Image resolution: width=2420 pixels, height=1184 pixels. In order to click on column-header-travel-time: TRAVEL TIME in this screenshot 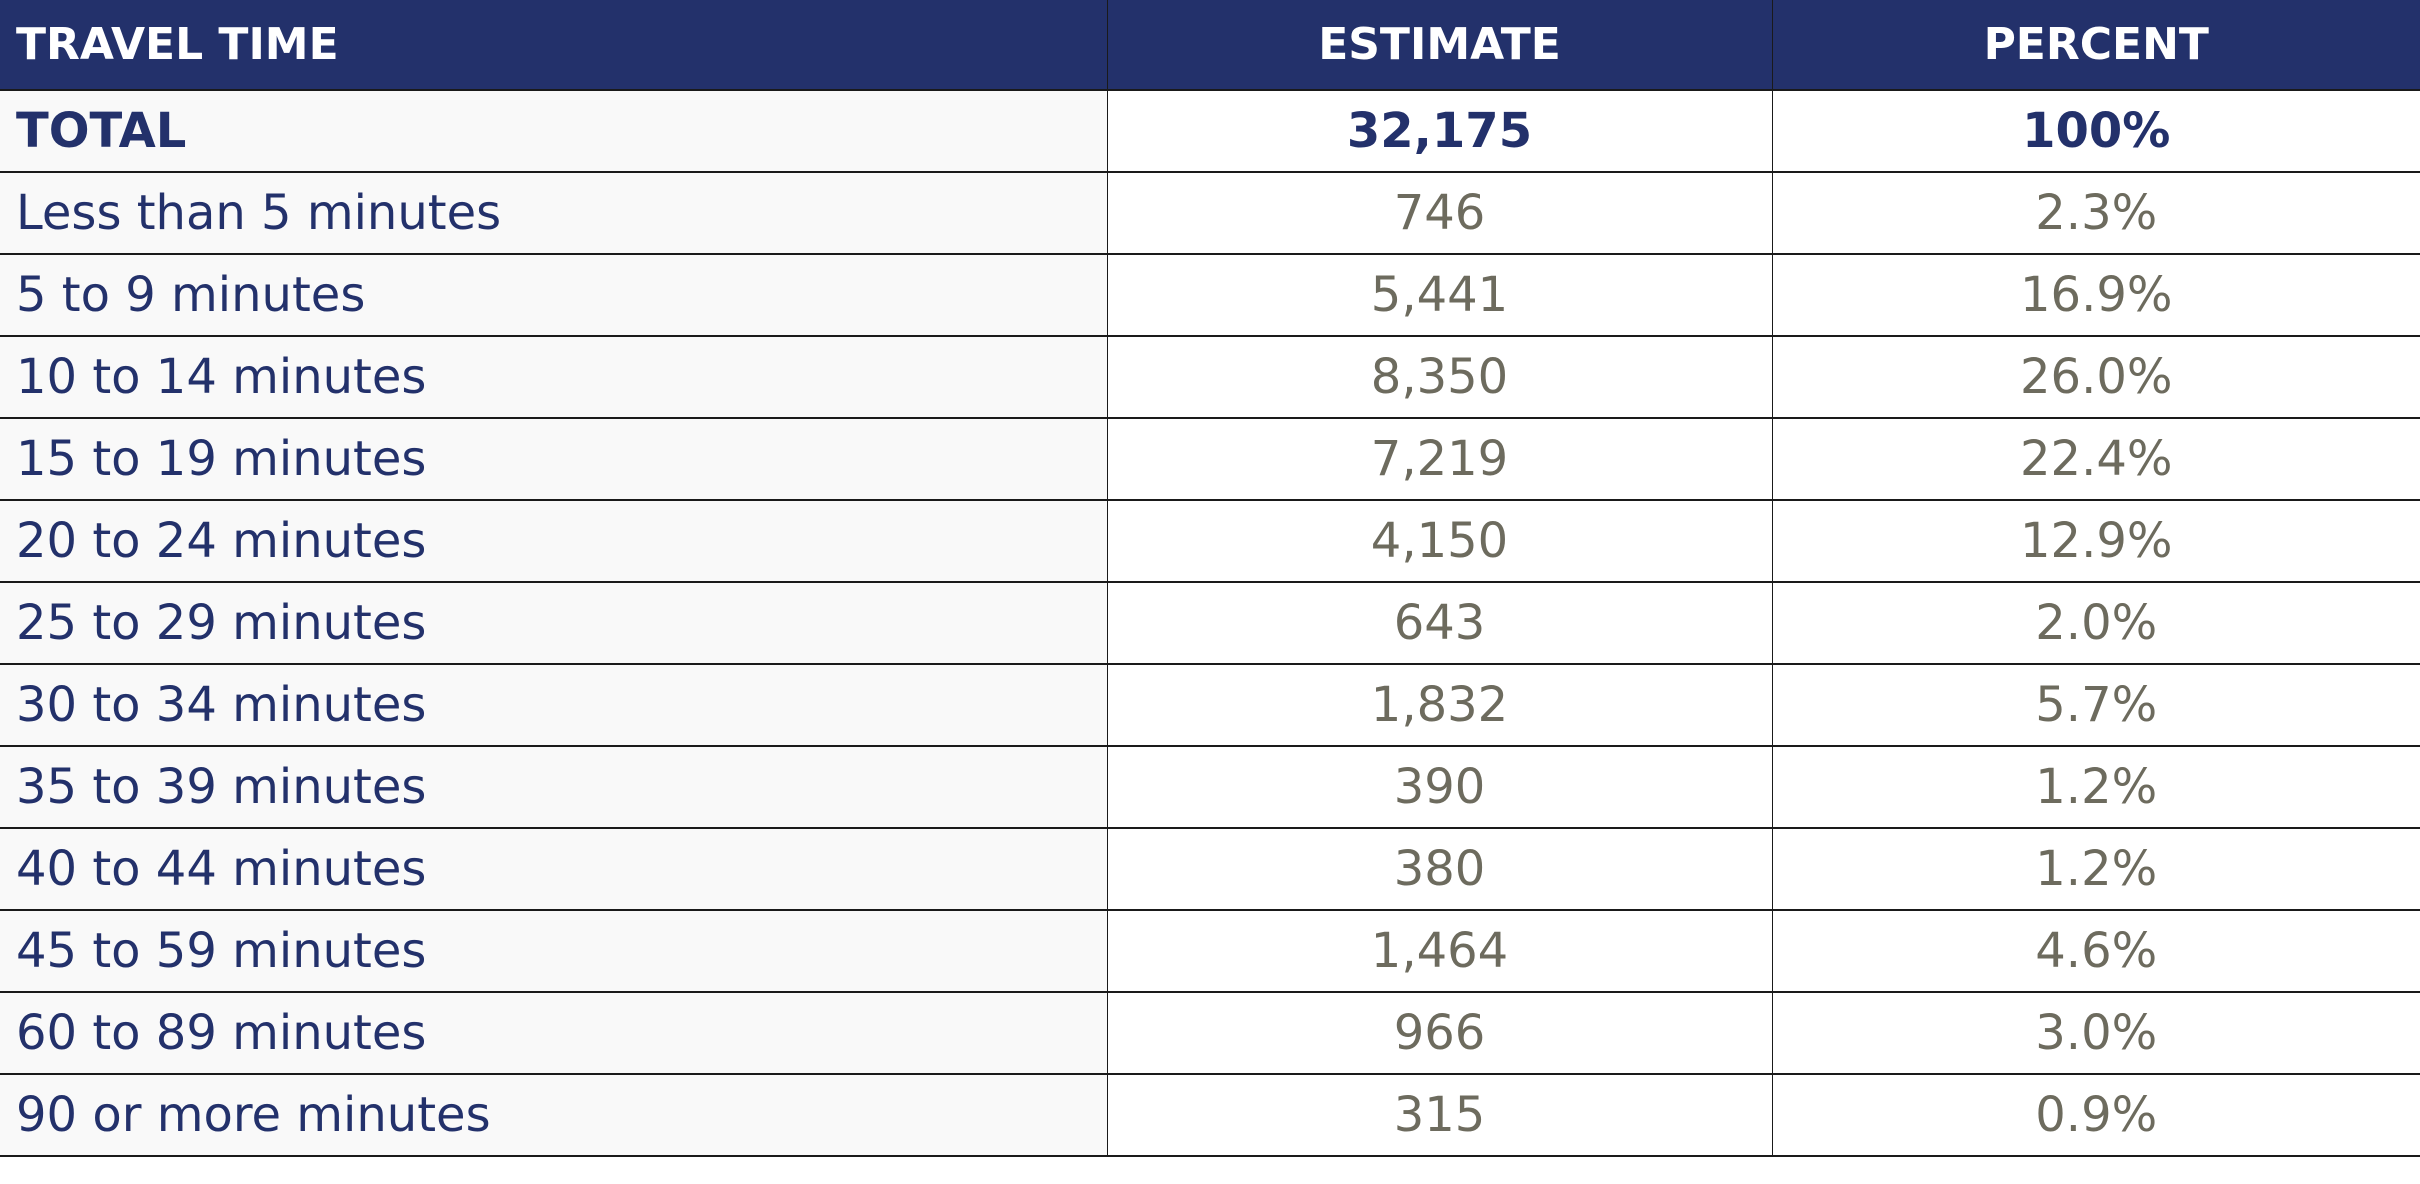, I will do `click(553, 45)`.